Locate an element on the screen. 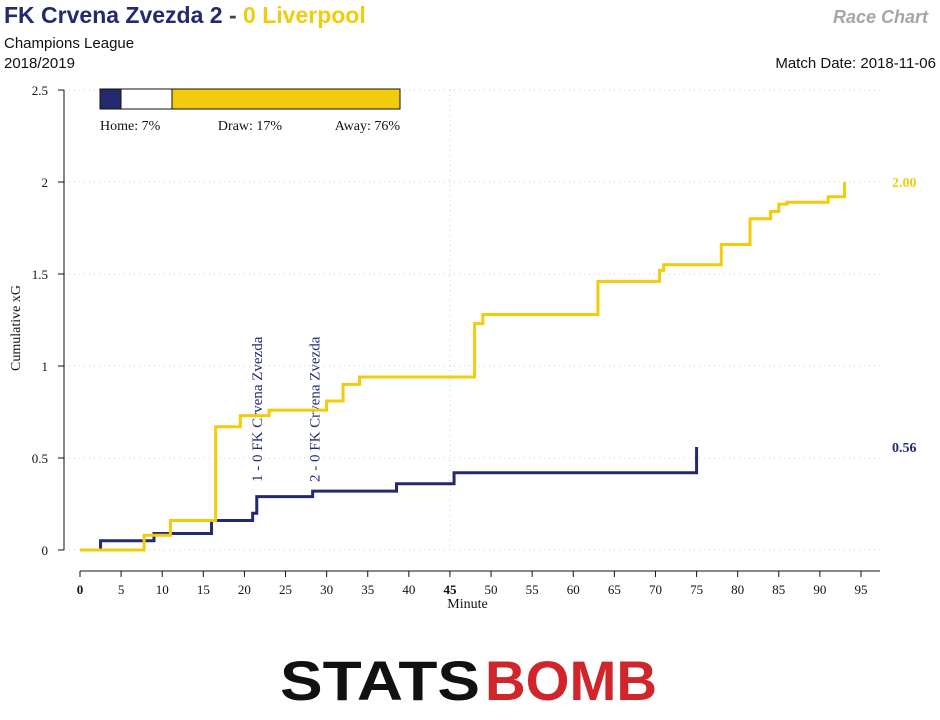 The width and height of the screenshot is (940, 720). x-tick-label: 0 is located at coordinates (80, 589).